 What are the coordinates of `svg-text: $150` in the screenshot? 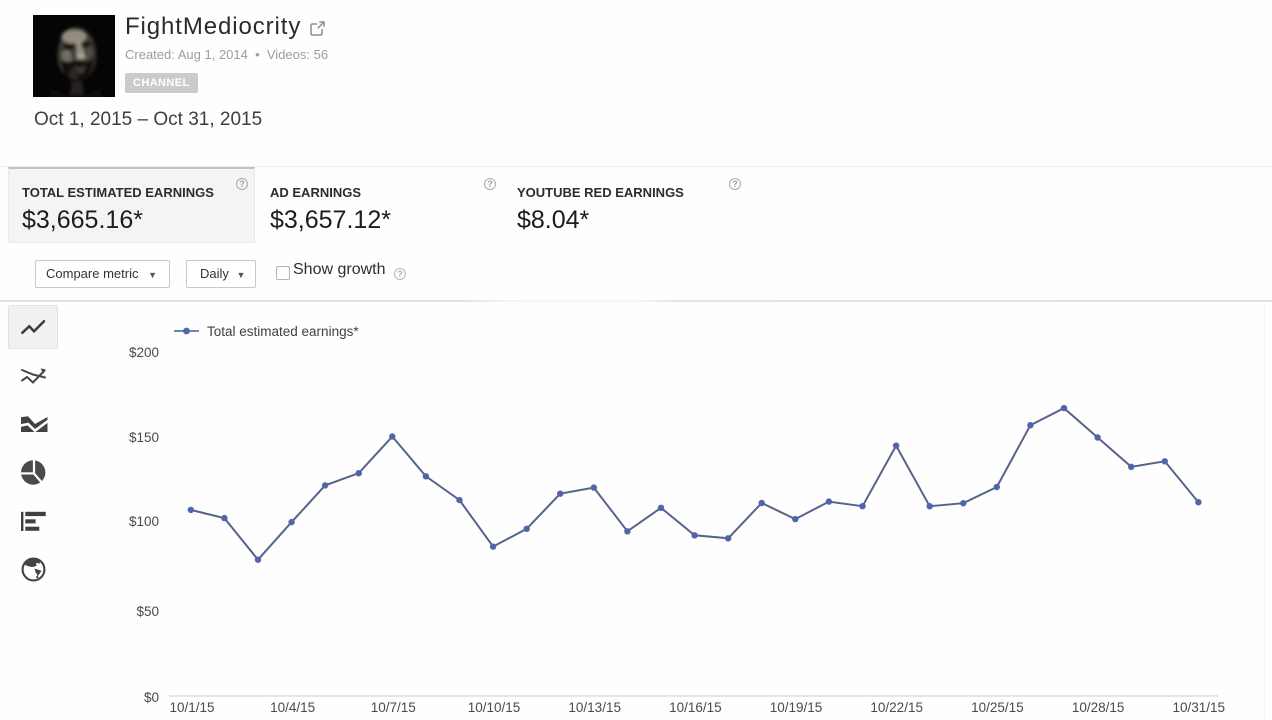 It's located at (144, 437).